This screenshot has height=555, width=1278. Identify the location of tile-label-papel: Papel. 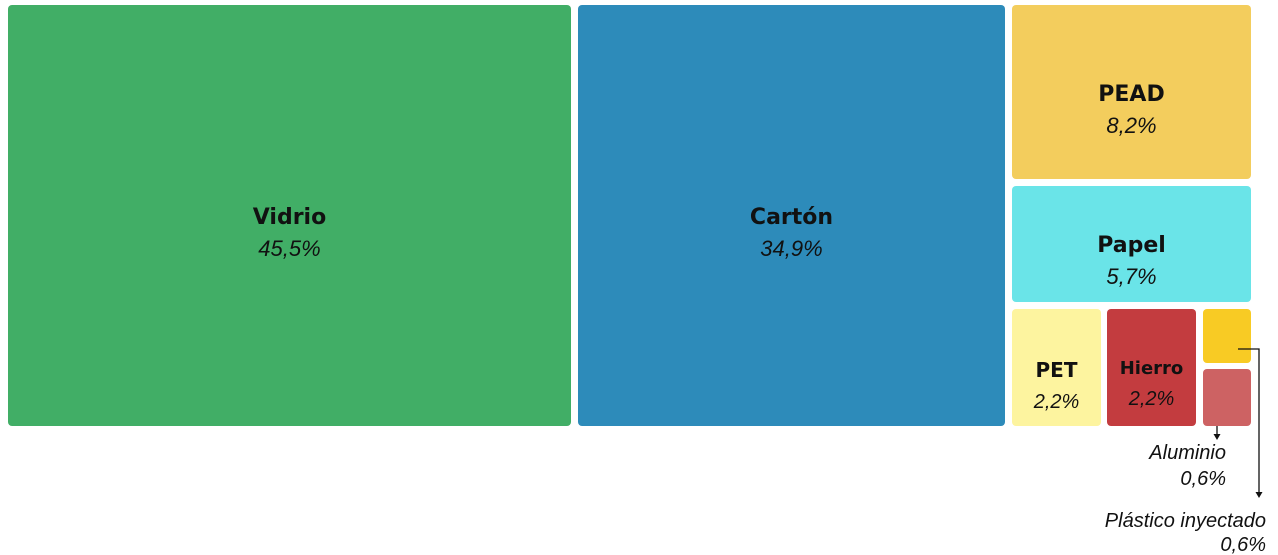
(1131, 245).